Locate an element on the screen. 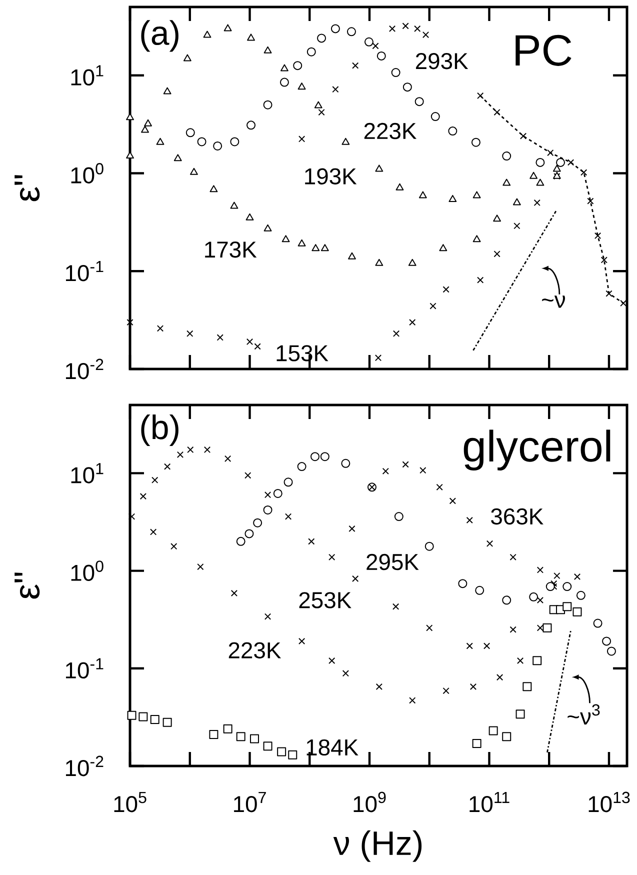  series-label: 173K is located at coordinates (231, 249).